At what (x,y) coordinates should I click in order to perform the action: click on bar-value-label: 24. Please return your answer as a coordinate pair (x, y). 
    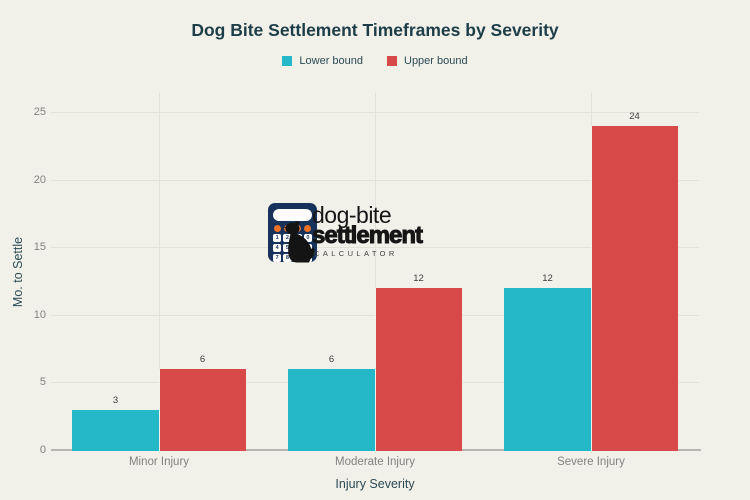
    Looking at the image, I should click on (634, 116).